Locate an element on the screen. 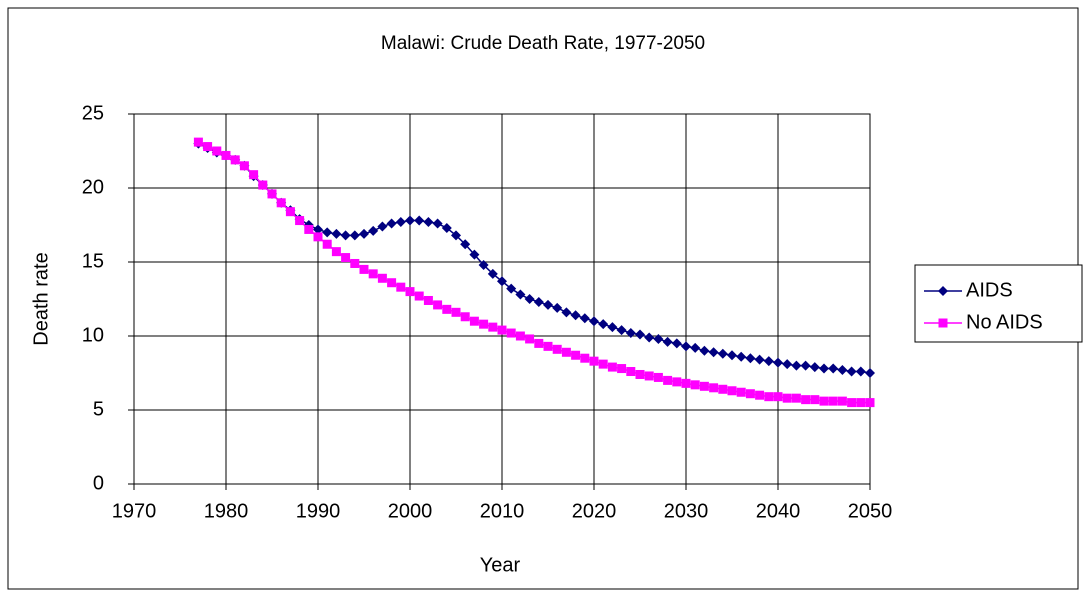 This screenshot has width=1087, height=597. y-tick-label: 20 is located at coordinates (93, 187).